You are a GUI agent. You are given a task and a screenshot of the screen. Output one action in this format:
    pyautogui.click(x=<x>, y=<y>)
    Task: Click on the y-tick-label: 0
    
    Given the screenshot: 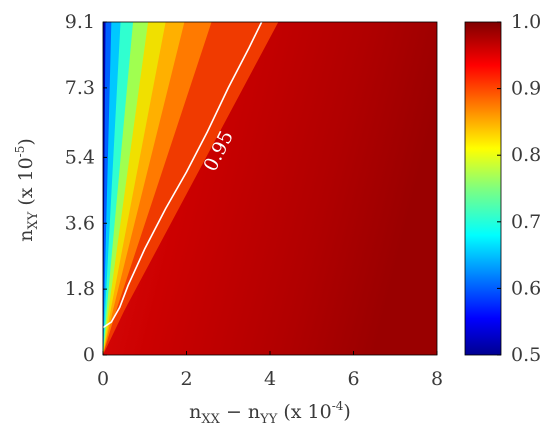 What is the action you would take?
    pyautogui.click(x=89, y=355)
    